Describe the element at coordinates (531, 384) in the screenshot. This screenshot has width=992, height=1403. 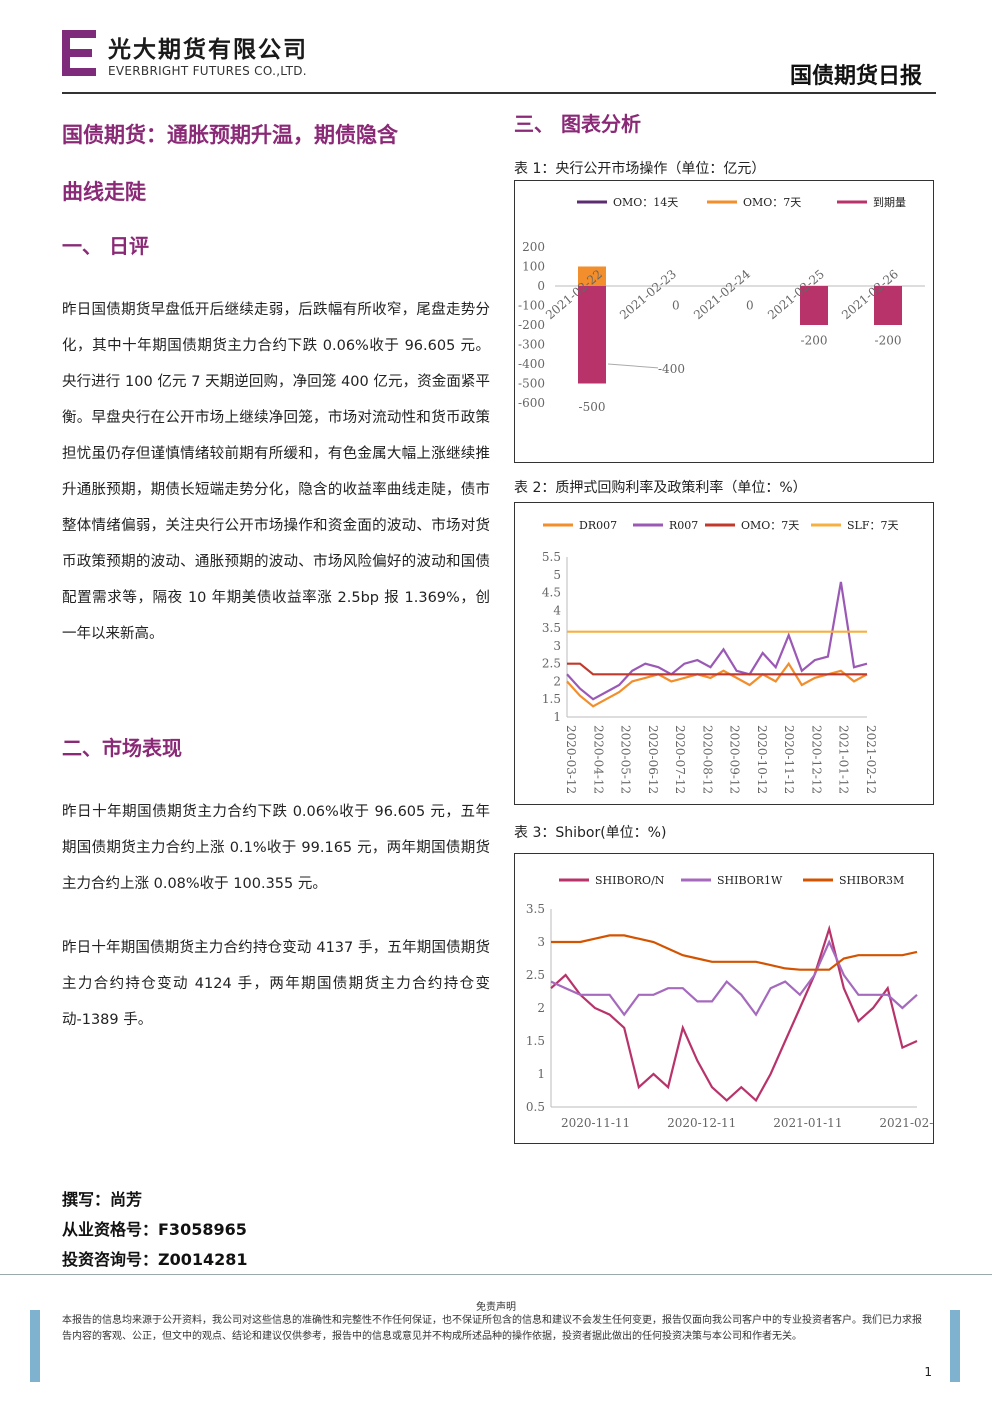
I see `y-tick-label: -500` at that location.